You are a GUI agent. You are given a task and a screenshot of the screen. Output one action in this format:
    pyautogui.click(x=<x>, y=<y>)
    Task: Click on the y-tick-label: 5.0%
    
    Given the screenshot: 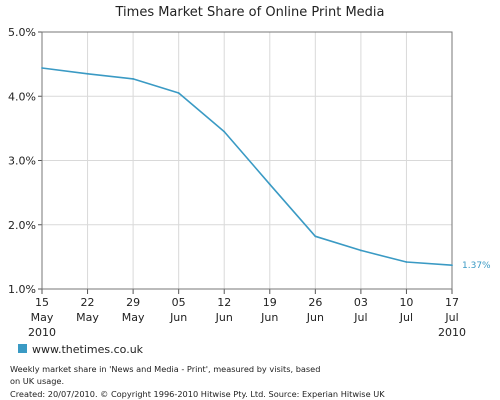 What is the action you would take?
    pyautogui.click(x=22, y=32)
    